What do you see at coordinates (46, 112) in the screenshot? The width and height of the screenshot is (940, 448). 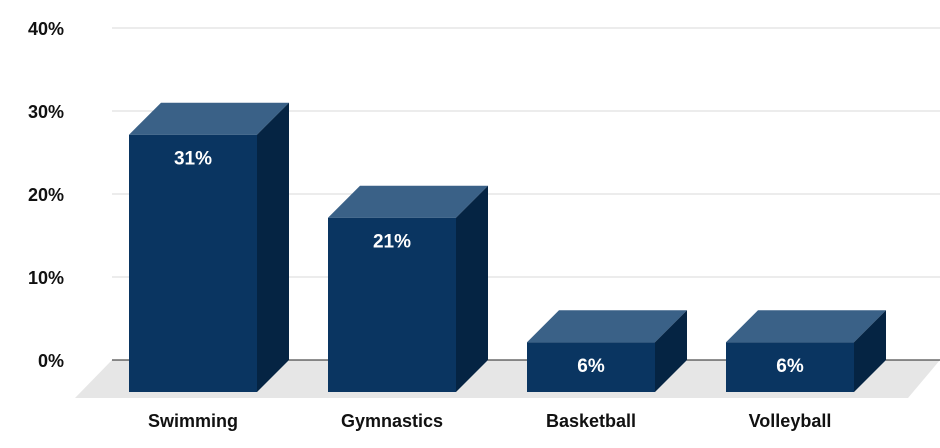 I see `y-tick-label: 30%` at bounding box center [46, 112].